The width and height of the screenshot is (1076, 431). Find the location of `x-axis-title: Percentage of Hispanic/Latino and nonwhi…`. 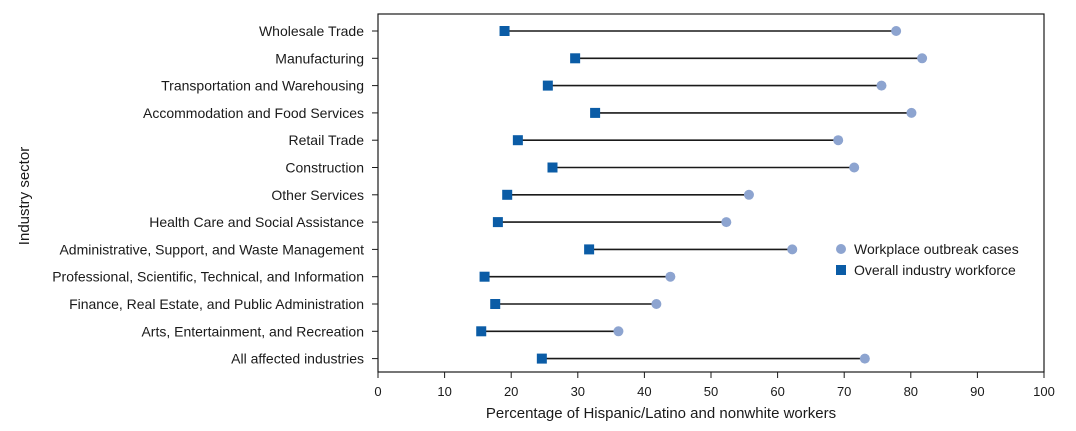

x-axis-title: Percentage of Hispanic/Latino and nonwhi… is located at coordinates (661, 413).